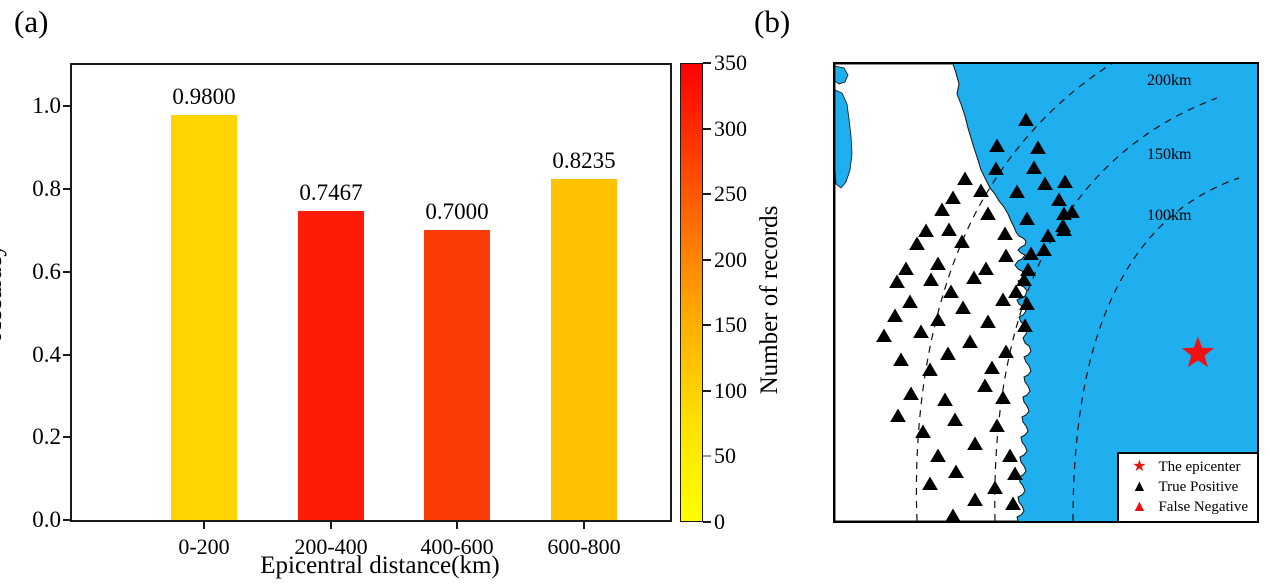 This screenshot has width=1269, height=584. I want to click on legend-item-true-positive: ▲ True Positive, so click(1187, 487).